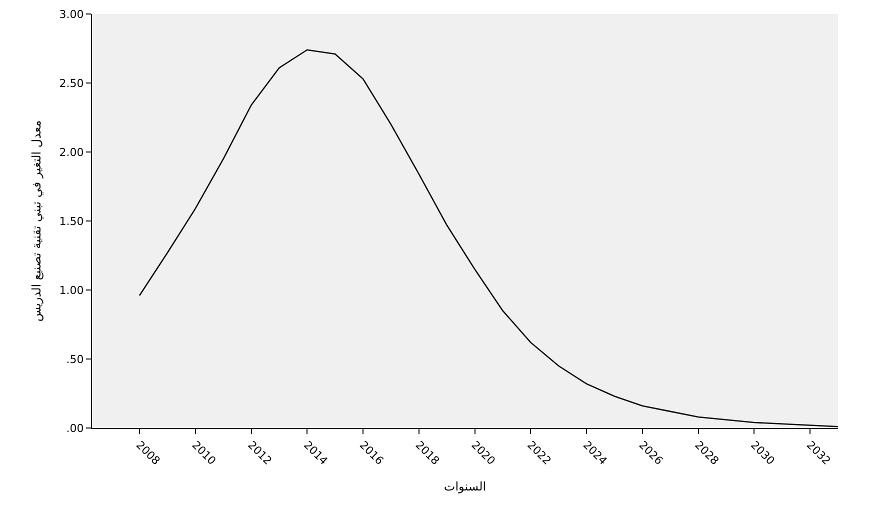 The width and height of the screenshot is (876, 530). I want to click on x-axis-title: السنوات, so click(465, 486).